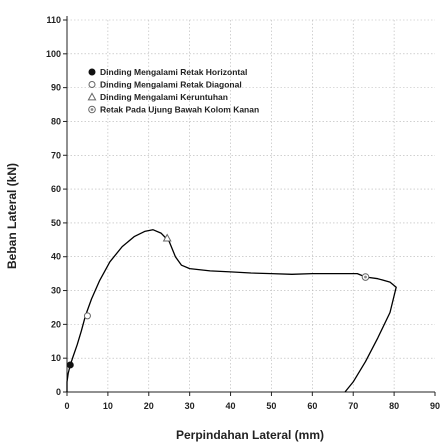 The width and height of the screenshot is (447, 445). What do you see at coordinates (56, 155) in the screenshot?
I see `y-tick-label-7: 70` at bounding box center [56, 155].